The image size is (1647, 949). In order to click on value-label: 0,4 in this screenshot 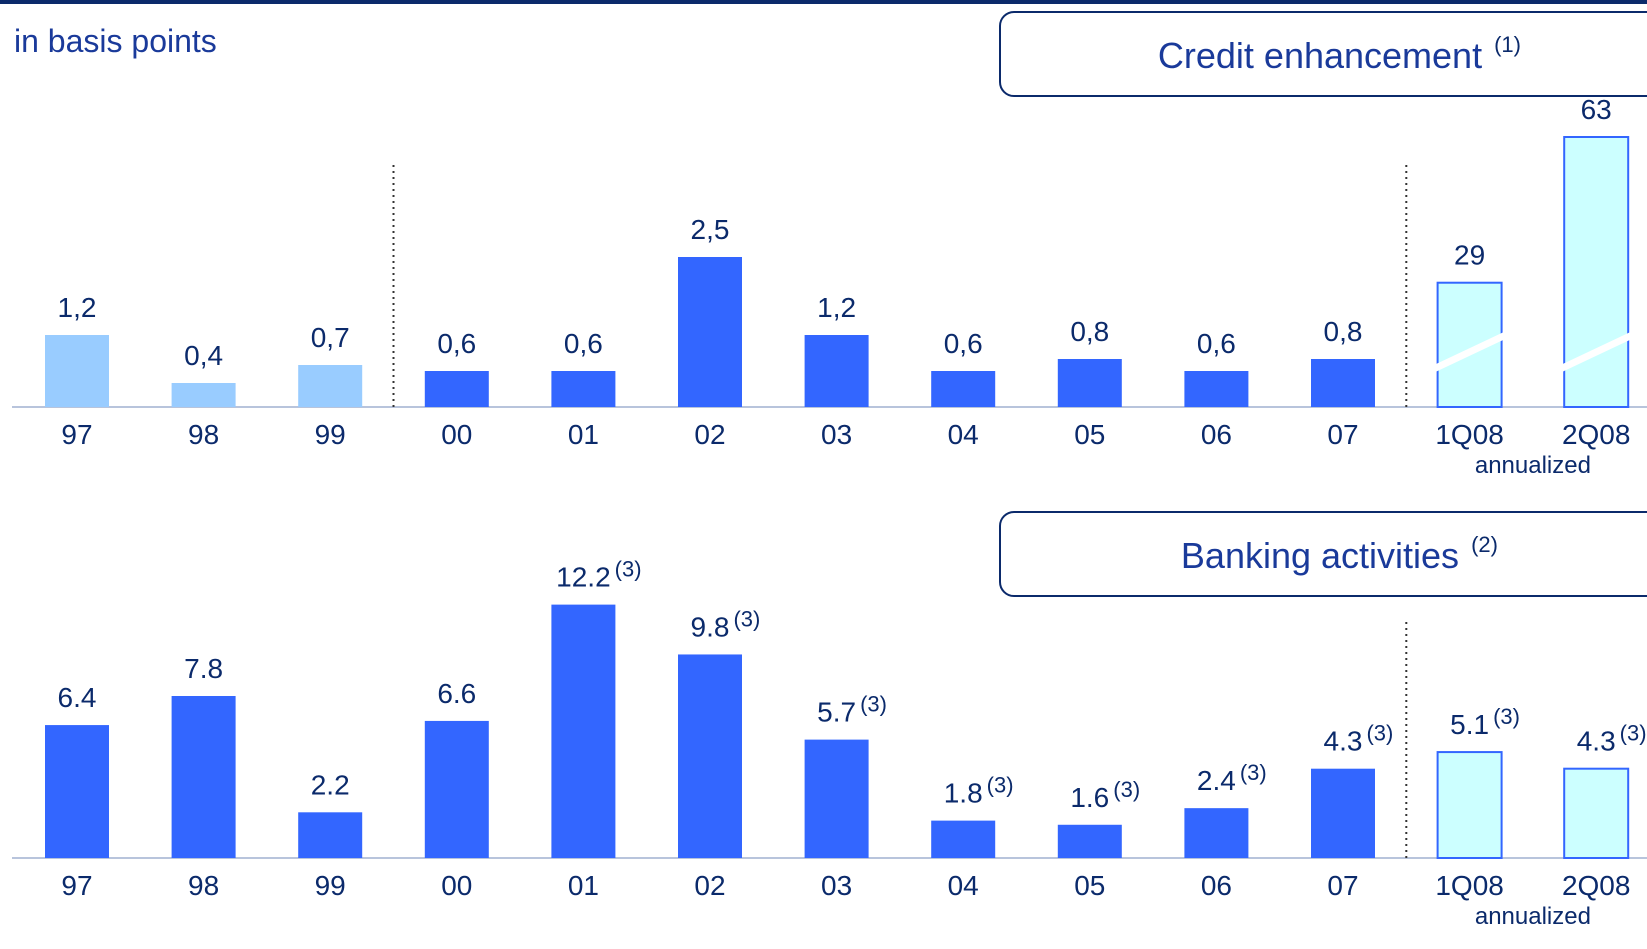, I will do `click(203, 355)`.